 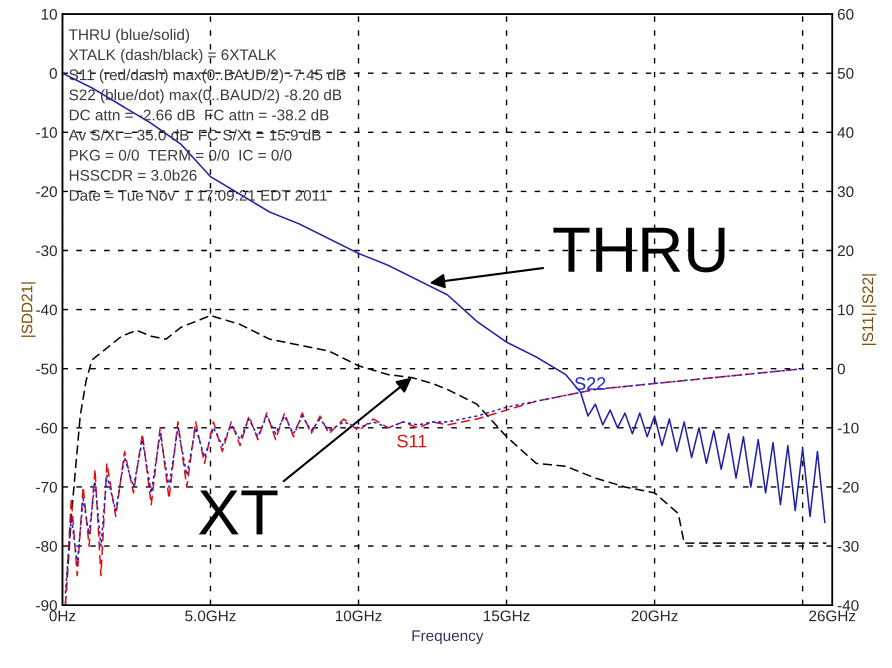 What do you see at coordinates (46, 428) in the screenshot?
I see `y-tick-label: -60` at bounding box center [46, 428].